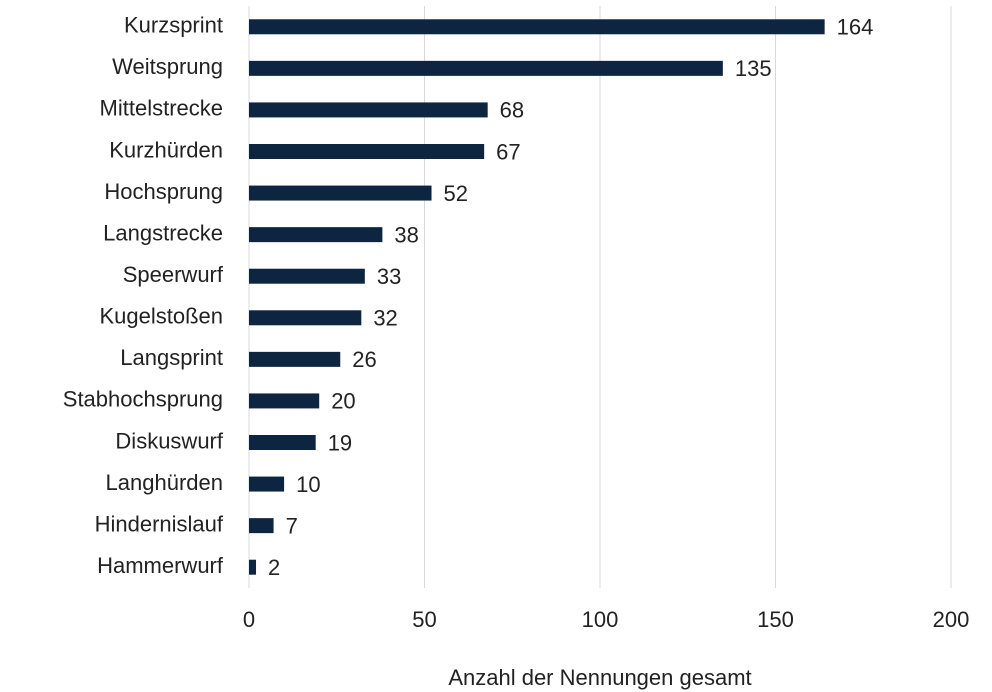 The image size is (992, 692). Describe the element at coordinates (164, 482) in the screenshot. I see `y-tick-label: Langhürden` at that location.